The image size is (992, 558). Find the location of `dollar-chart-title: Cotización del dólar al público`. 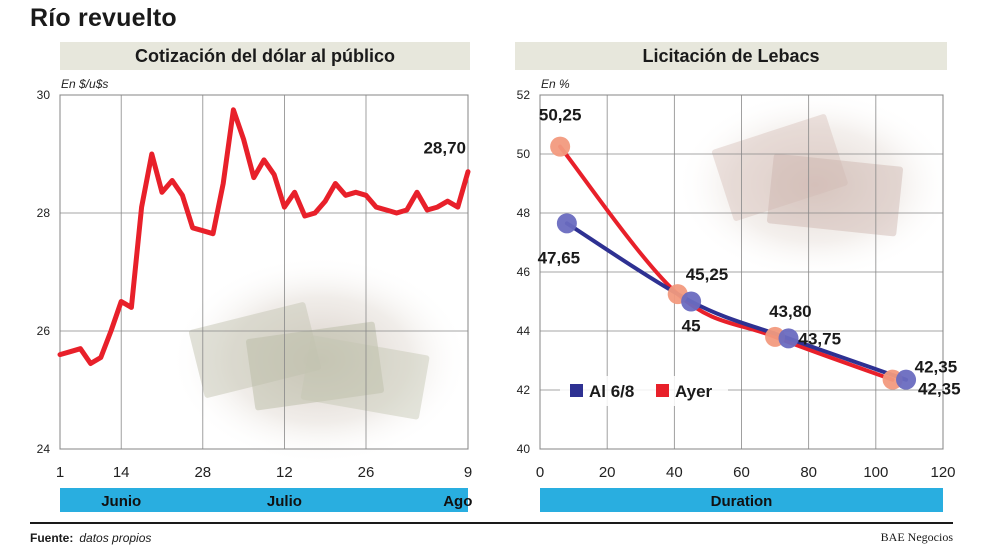

dollar-chart-title: Cotización del dólar al público is located at coordinates (265, 56).